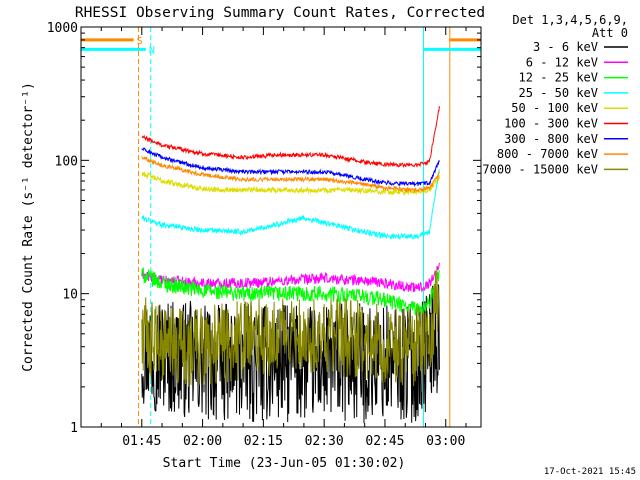  What do you see at coordinates (152, 50) in the screenshot?
I see `flag-label: N` at bounding box center [152, 50].